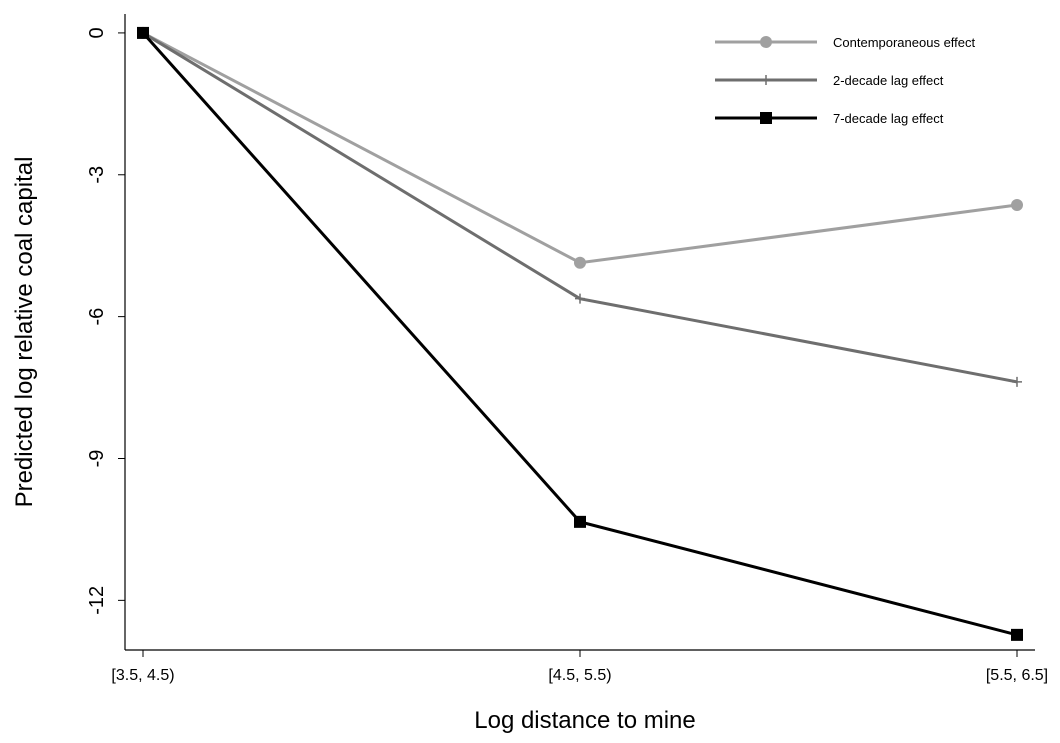 This screenshot has height=743, width=1060. What do you see at coordinates (97, 175) in the screenshot?
I see `y-tick-label: -3` at bounding box center [97, 175].